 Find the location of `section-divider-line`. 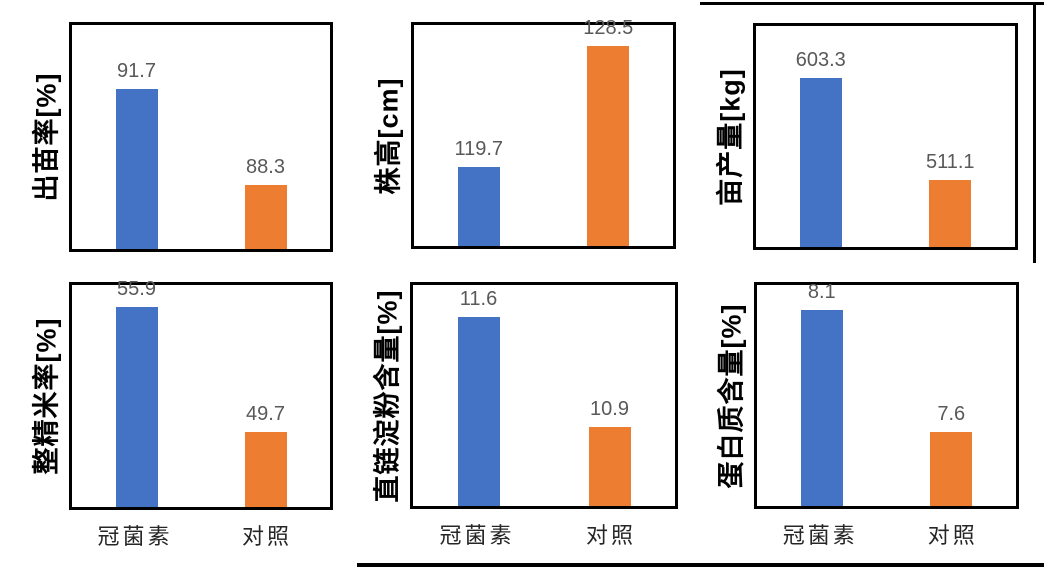

section-divider-line is located at coordinates (700, 565).